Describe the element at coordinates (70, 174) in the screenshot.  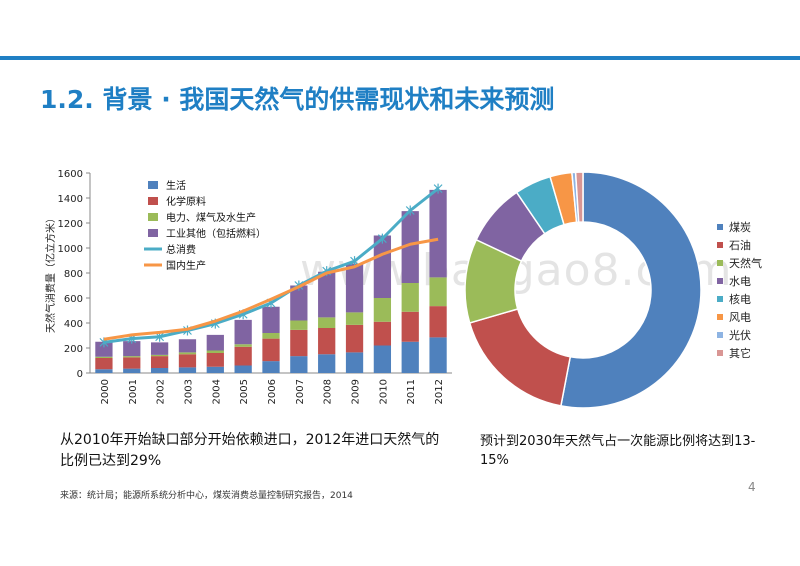
I see `y-tick-label: 1600` at that location.